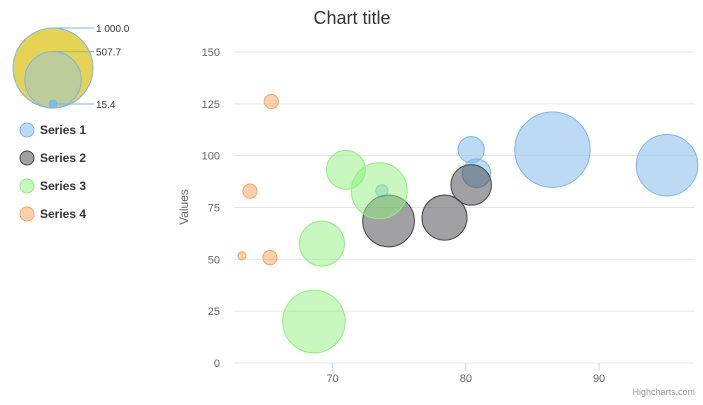 The width and height of the screenshot is (703, 405). What do you see at coordinates (113, 29) in the screenshot?
I see `size-legend-label: 1 000.0` at bounding box center [113, 29].